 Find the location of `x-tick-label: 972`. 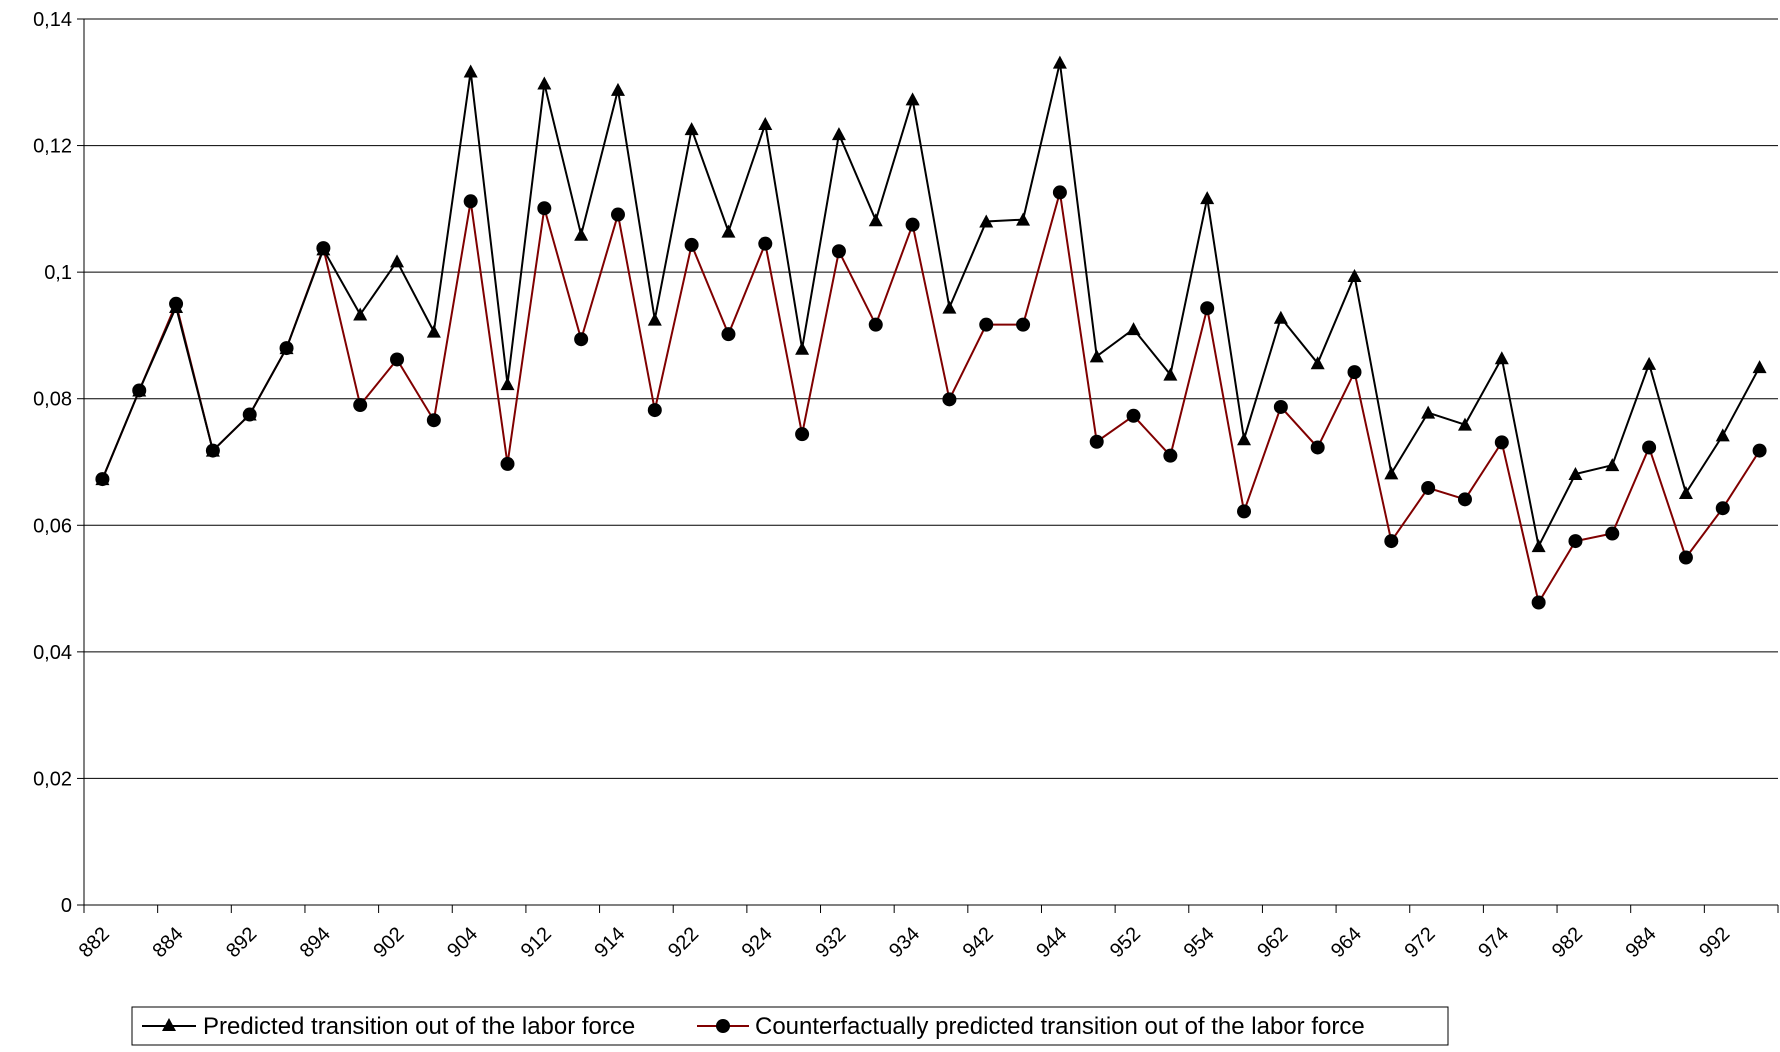

x-tick-label: 972 is located at coordinates (1420, 942).